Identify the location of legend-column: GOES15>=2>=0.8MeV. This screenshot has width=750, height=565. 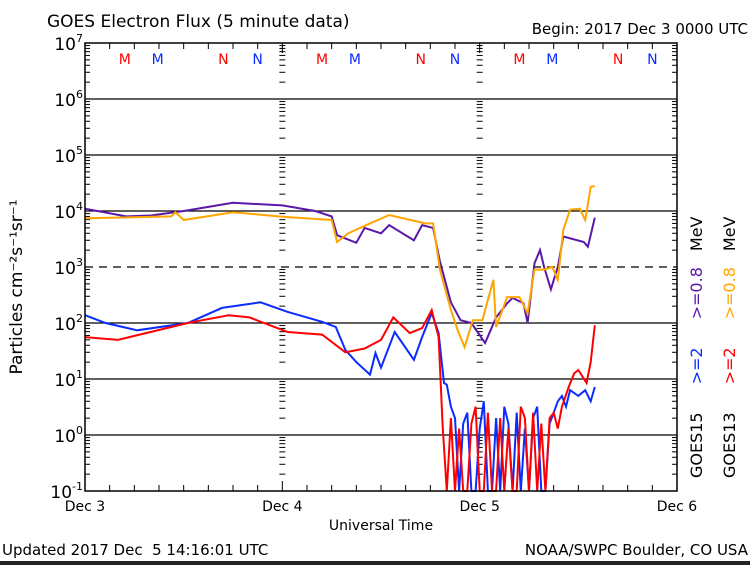
(696, 347).